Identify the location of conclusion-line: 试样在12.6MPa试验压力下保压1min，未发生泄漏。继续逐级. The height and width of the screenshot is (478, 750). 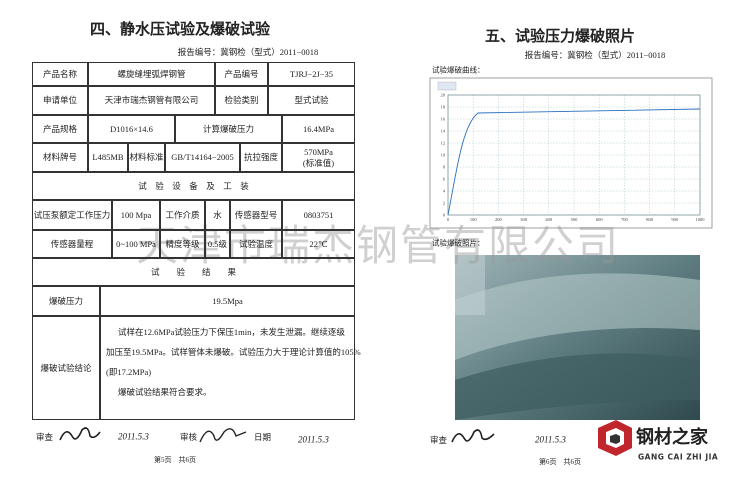
(231, 331).